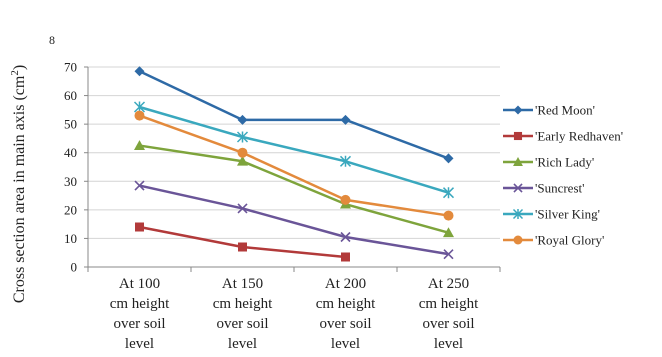 The height and width of the screenshot is (357, 662). Describe the element at coordinates (579, 136) in the screenshot. I see `legend-label: 'Early Redhaven'` at that location.